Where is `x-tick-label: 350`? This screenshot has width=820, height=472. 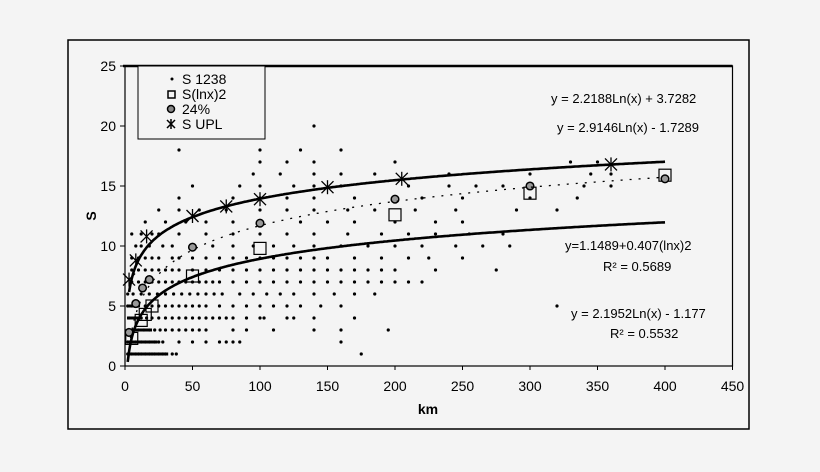 x-tick-label: 350 is located at coordinates (598, 386).